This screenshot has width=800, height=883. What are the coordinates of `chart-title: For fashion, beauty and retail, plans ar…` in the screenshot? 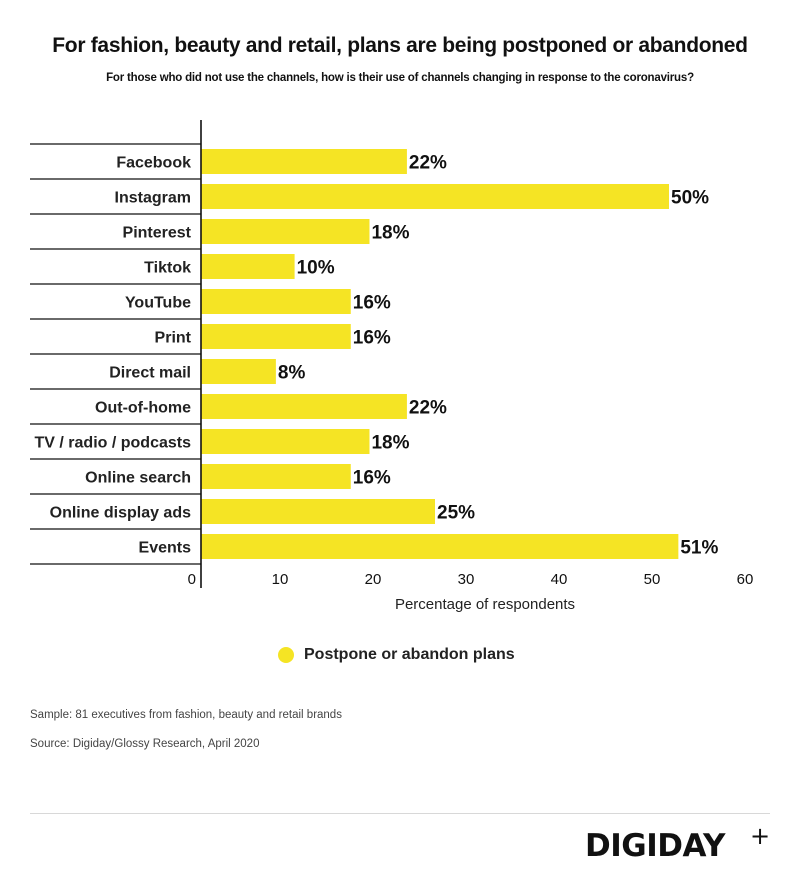 It's located at (400, 45).